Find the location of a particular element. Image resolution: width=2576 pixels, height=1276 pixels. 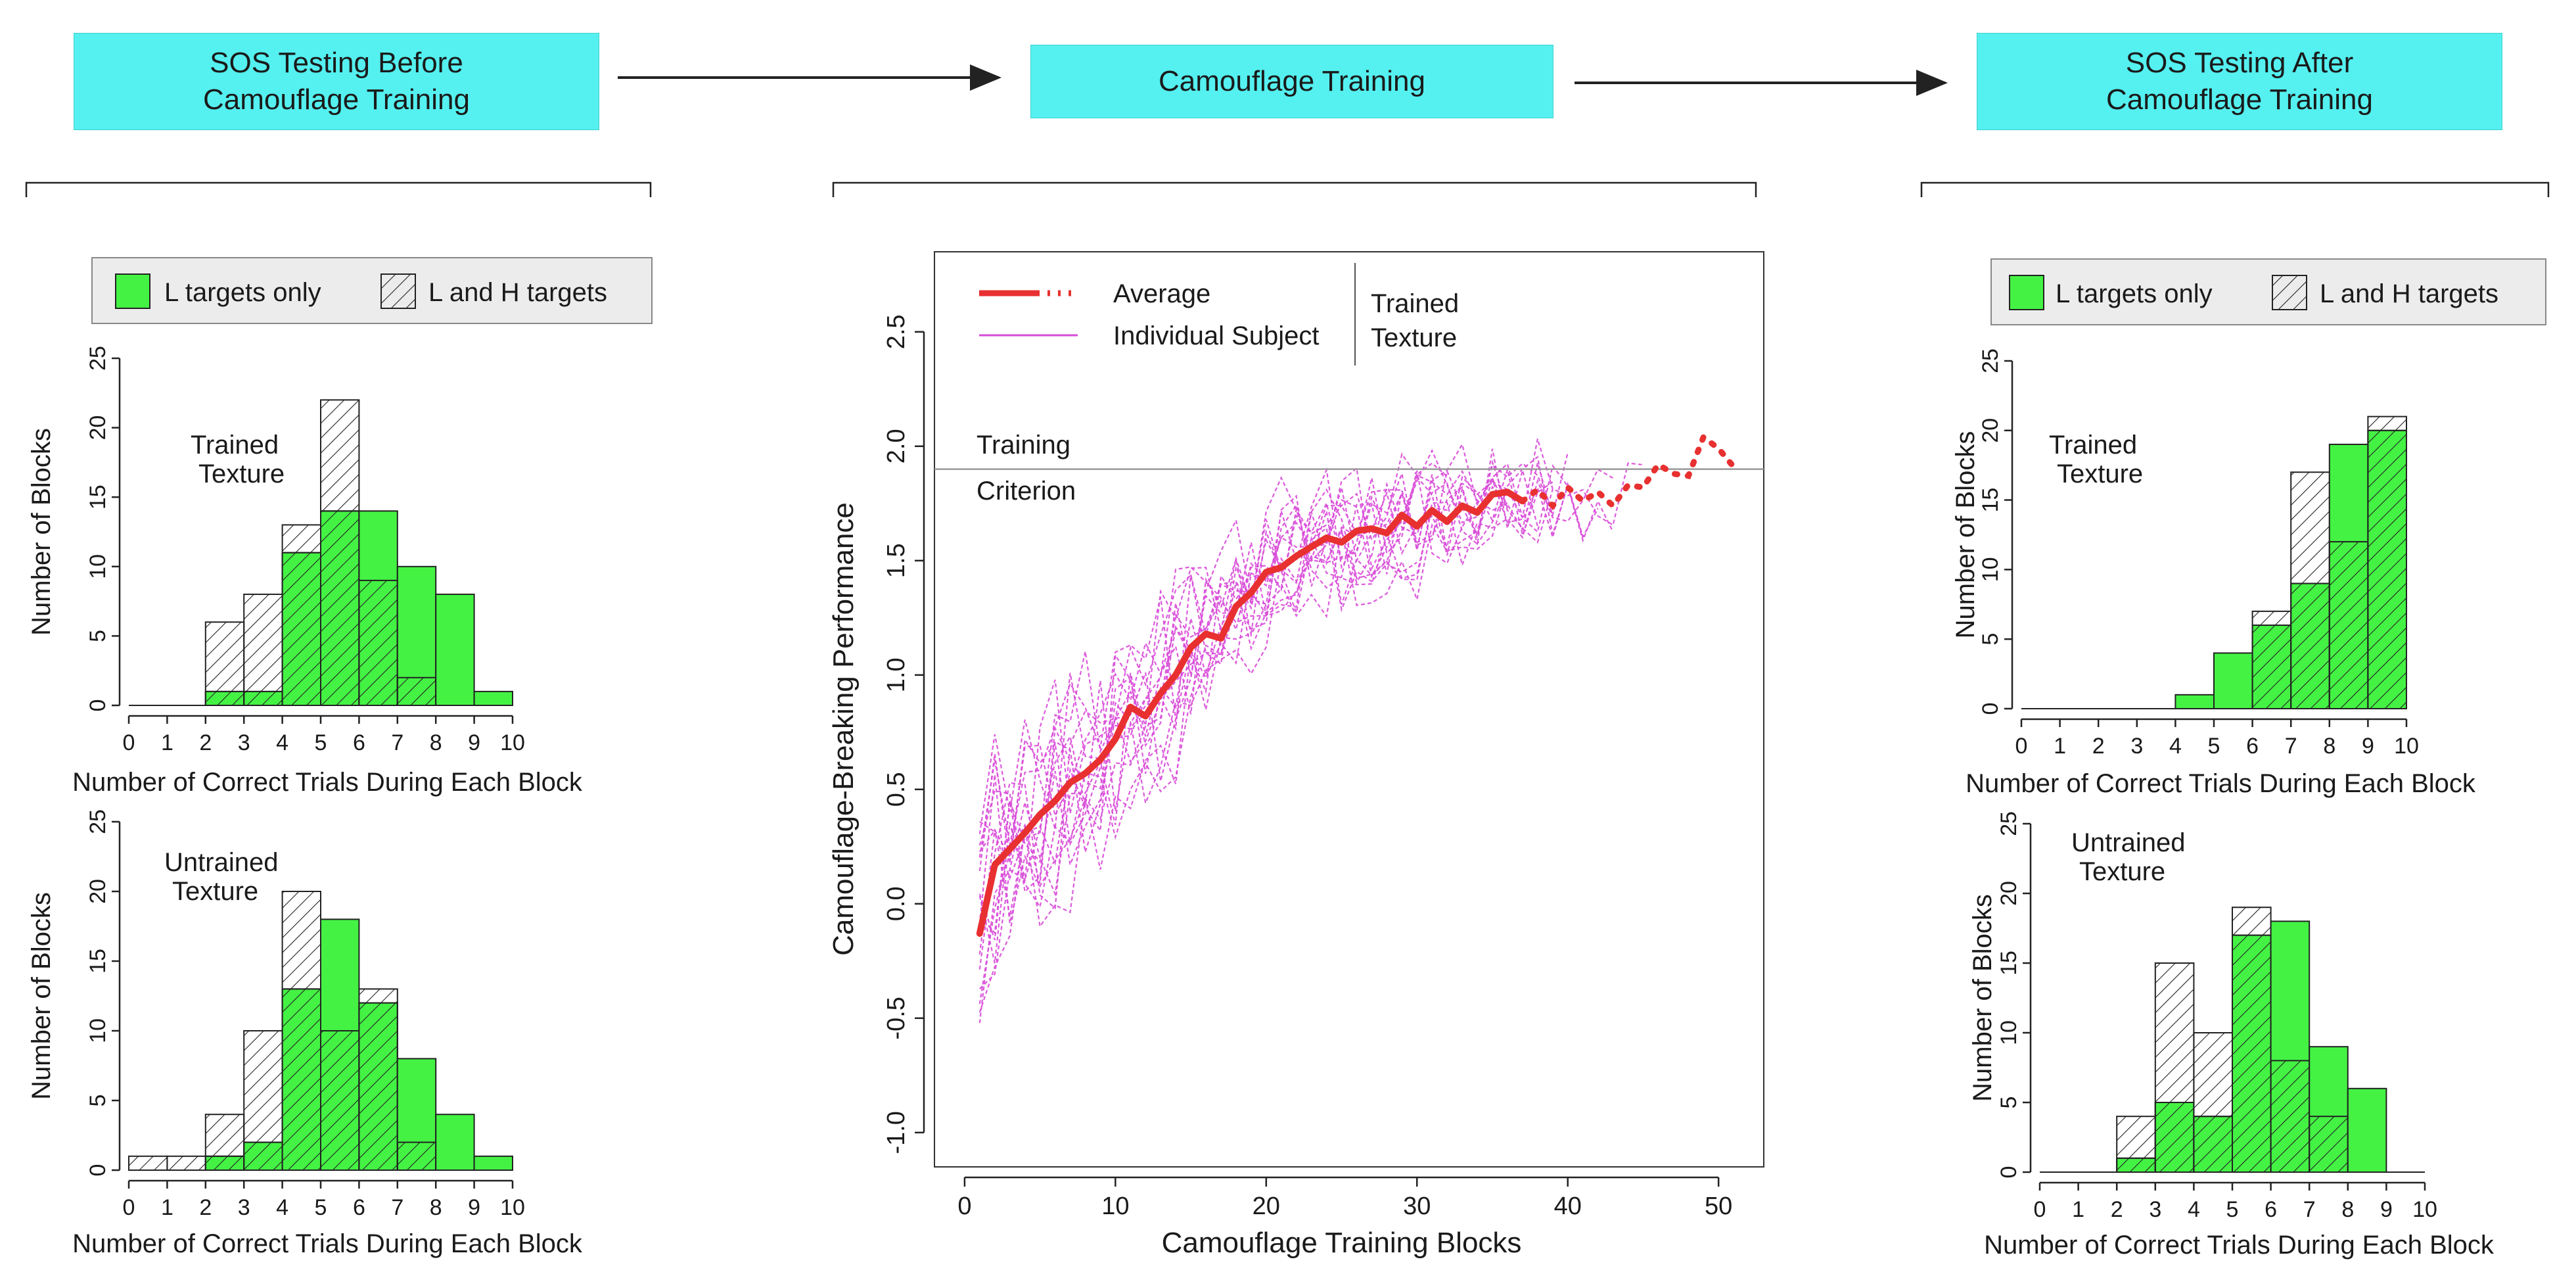

panel-title-line1: Trained is located at coordinates (2093, 446).